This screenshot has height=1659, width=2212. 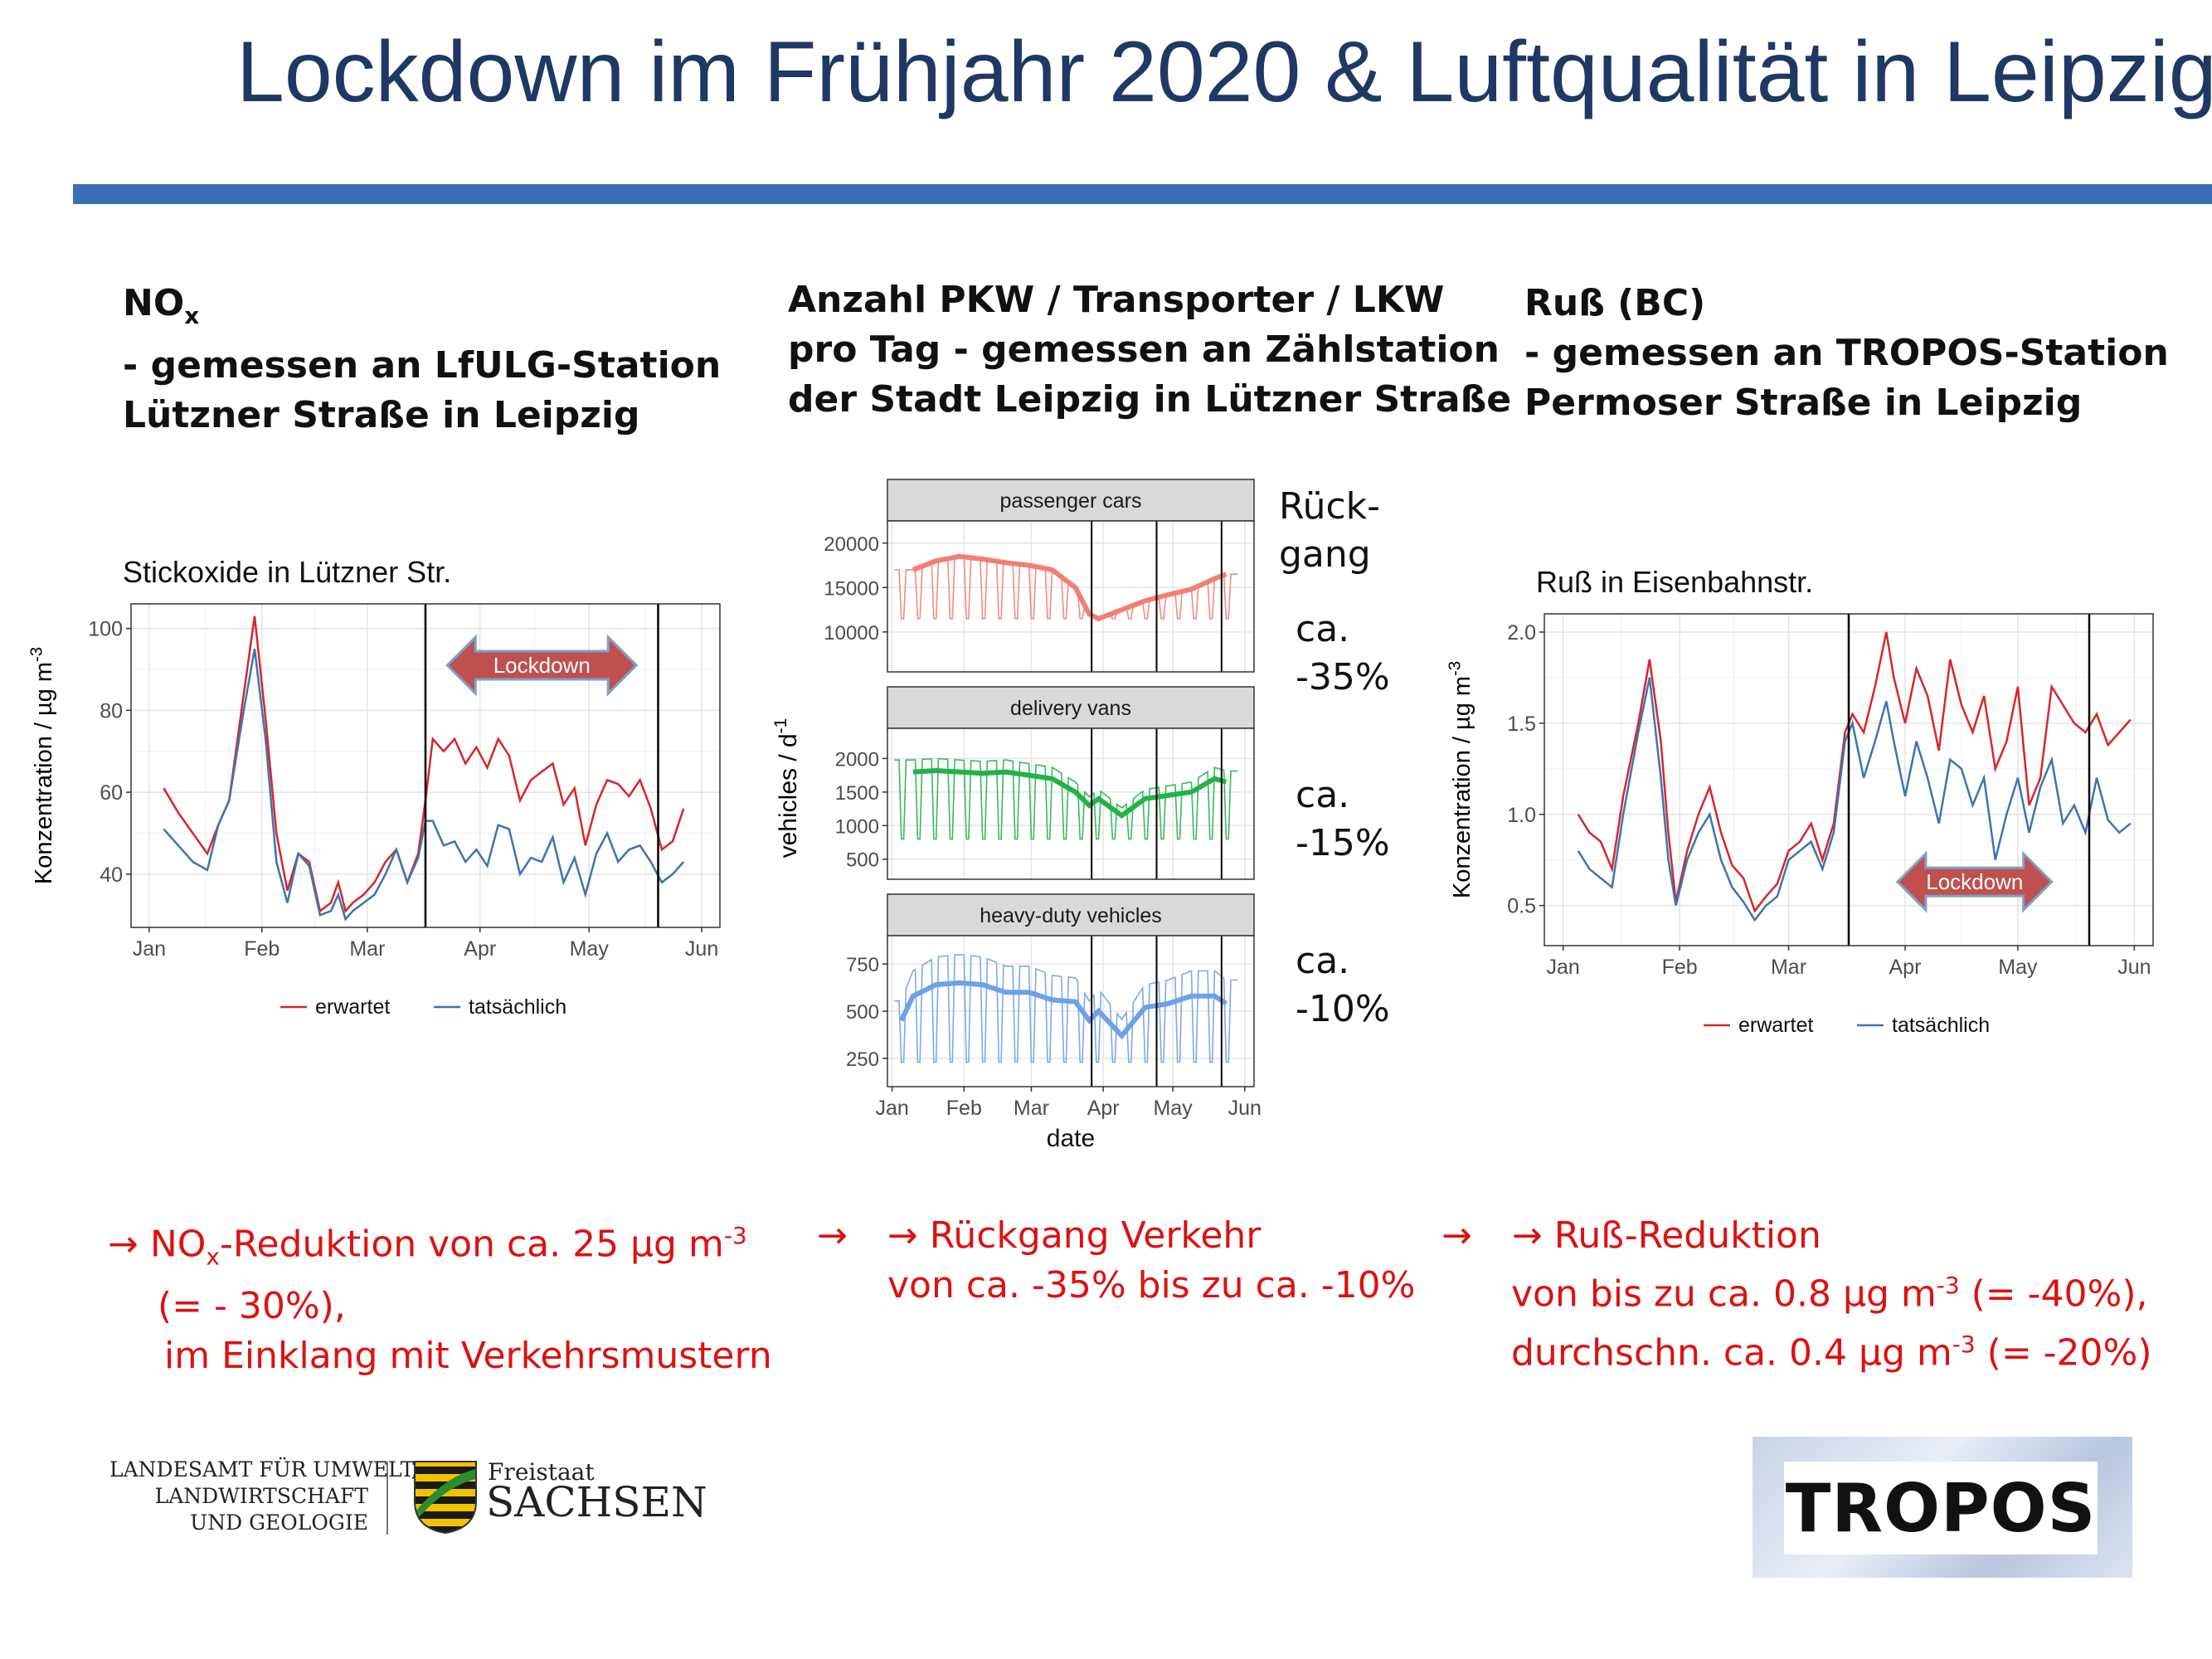 What do you see at coordinates (1522, 633) in the screenshot?
I see `bc-ytick-label: 2.0` at bounding box center [1522, 633].